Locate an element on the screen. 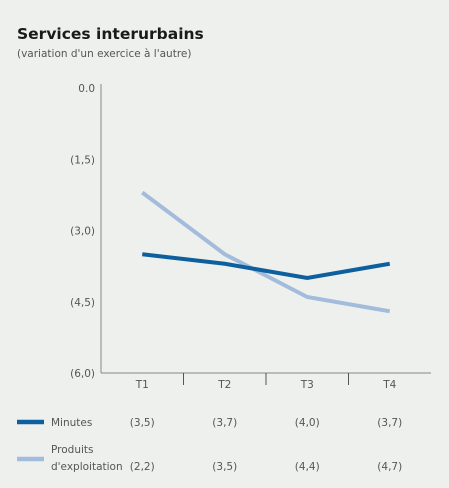  legend-label: Produits is located at coordinates (72, 450).